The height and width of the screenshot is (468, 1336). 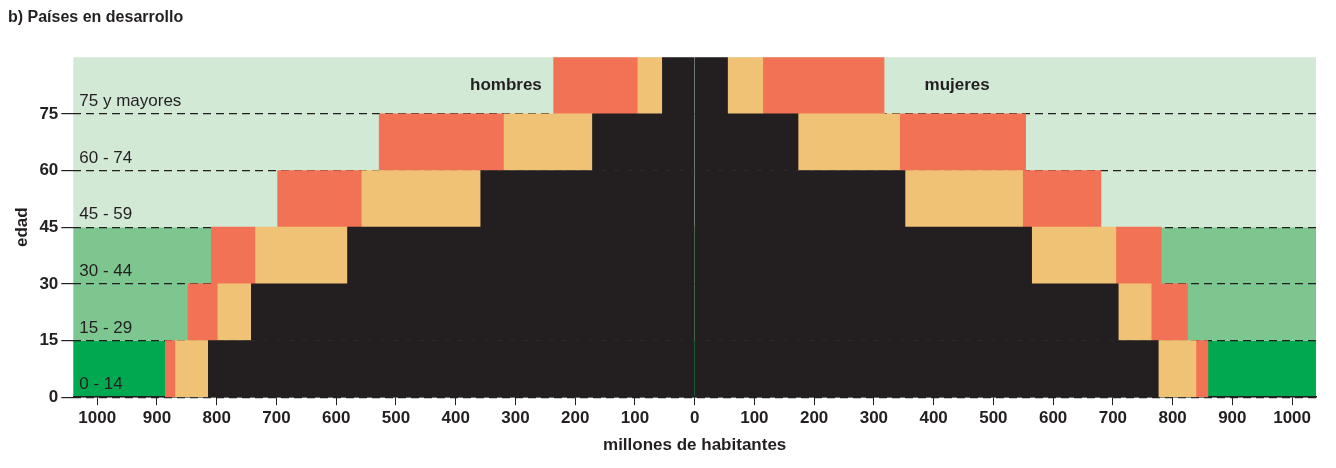 I want to click on annotation: hombres, so click(x=506, y=85).